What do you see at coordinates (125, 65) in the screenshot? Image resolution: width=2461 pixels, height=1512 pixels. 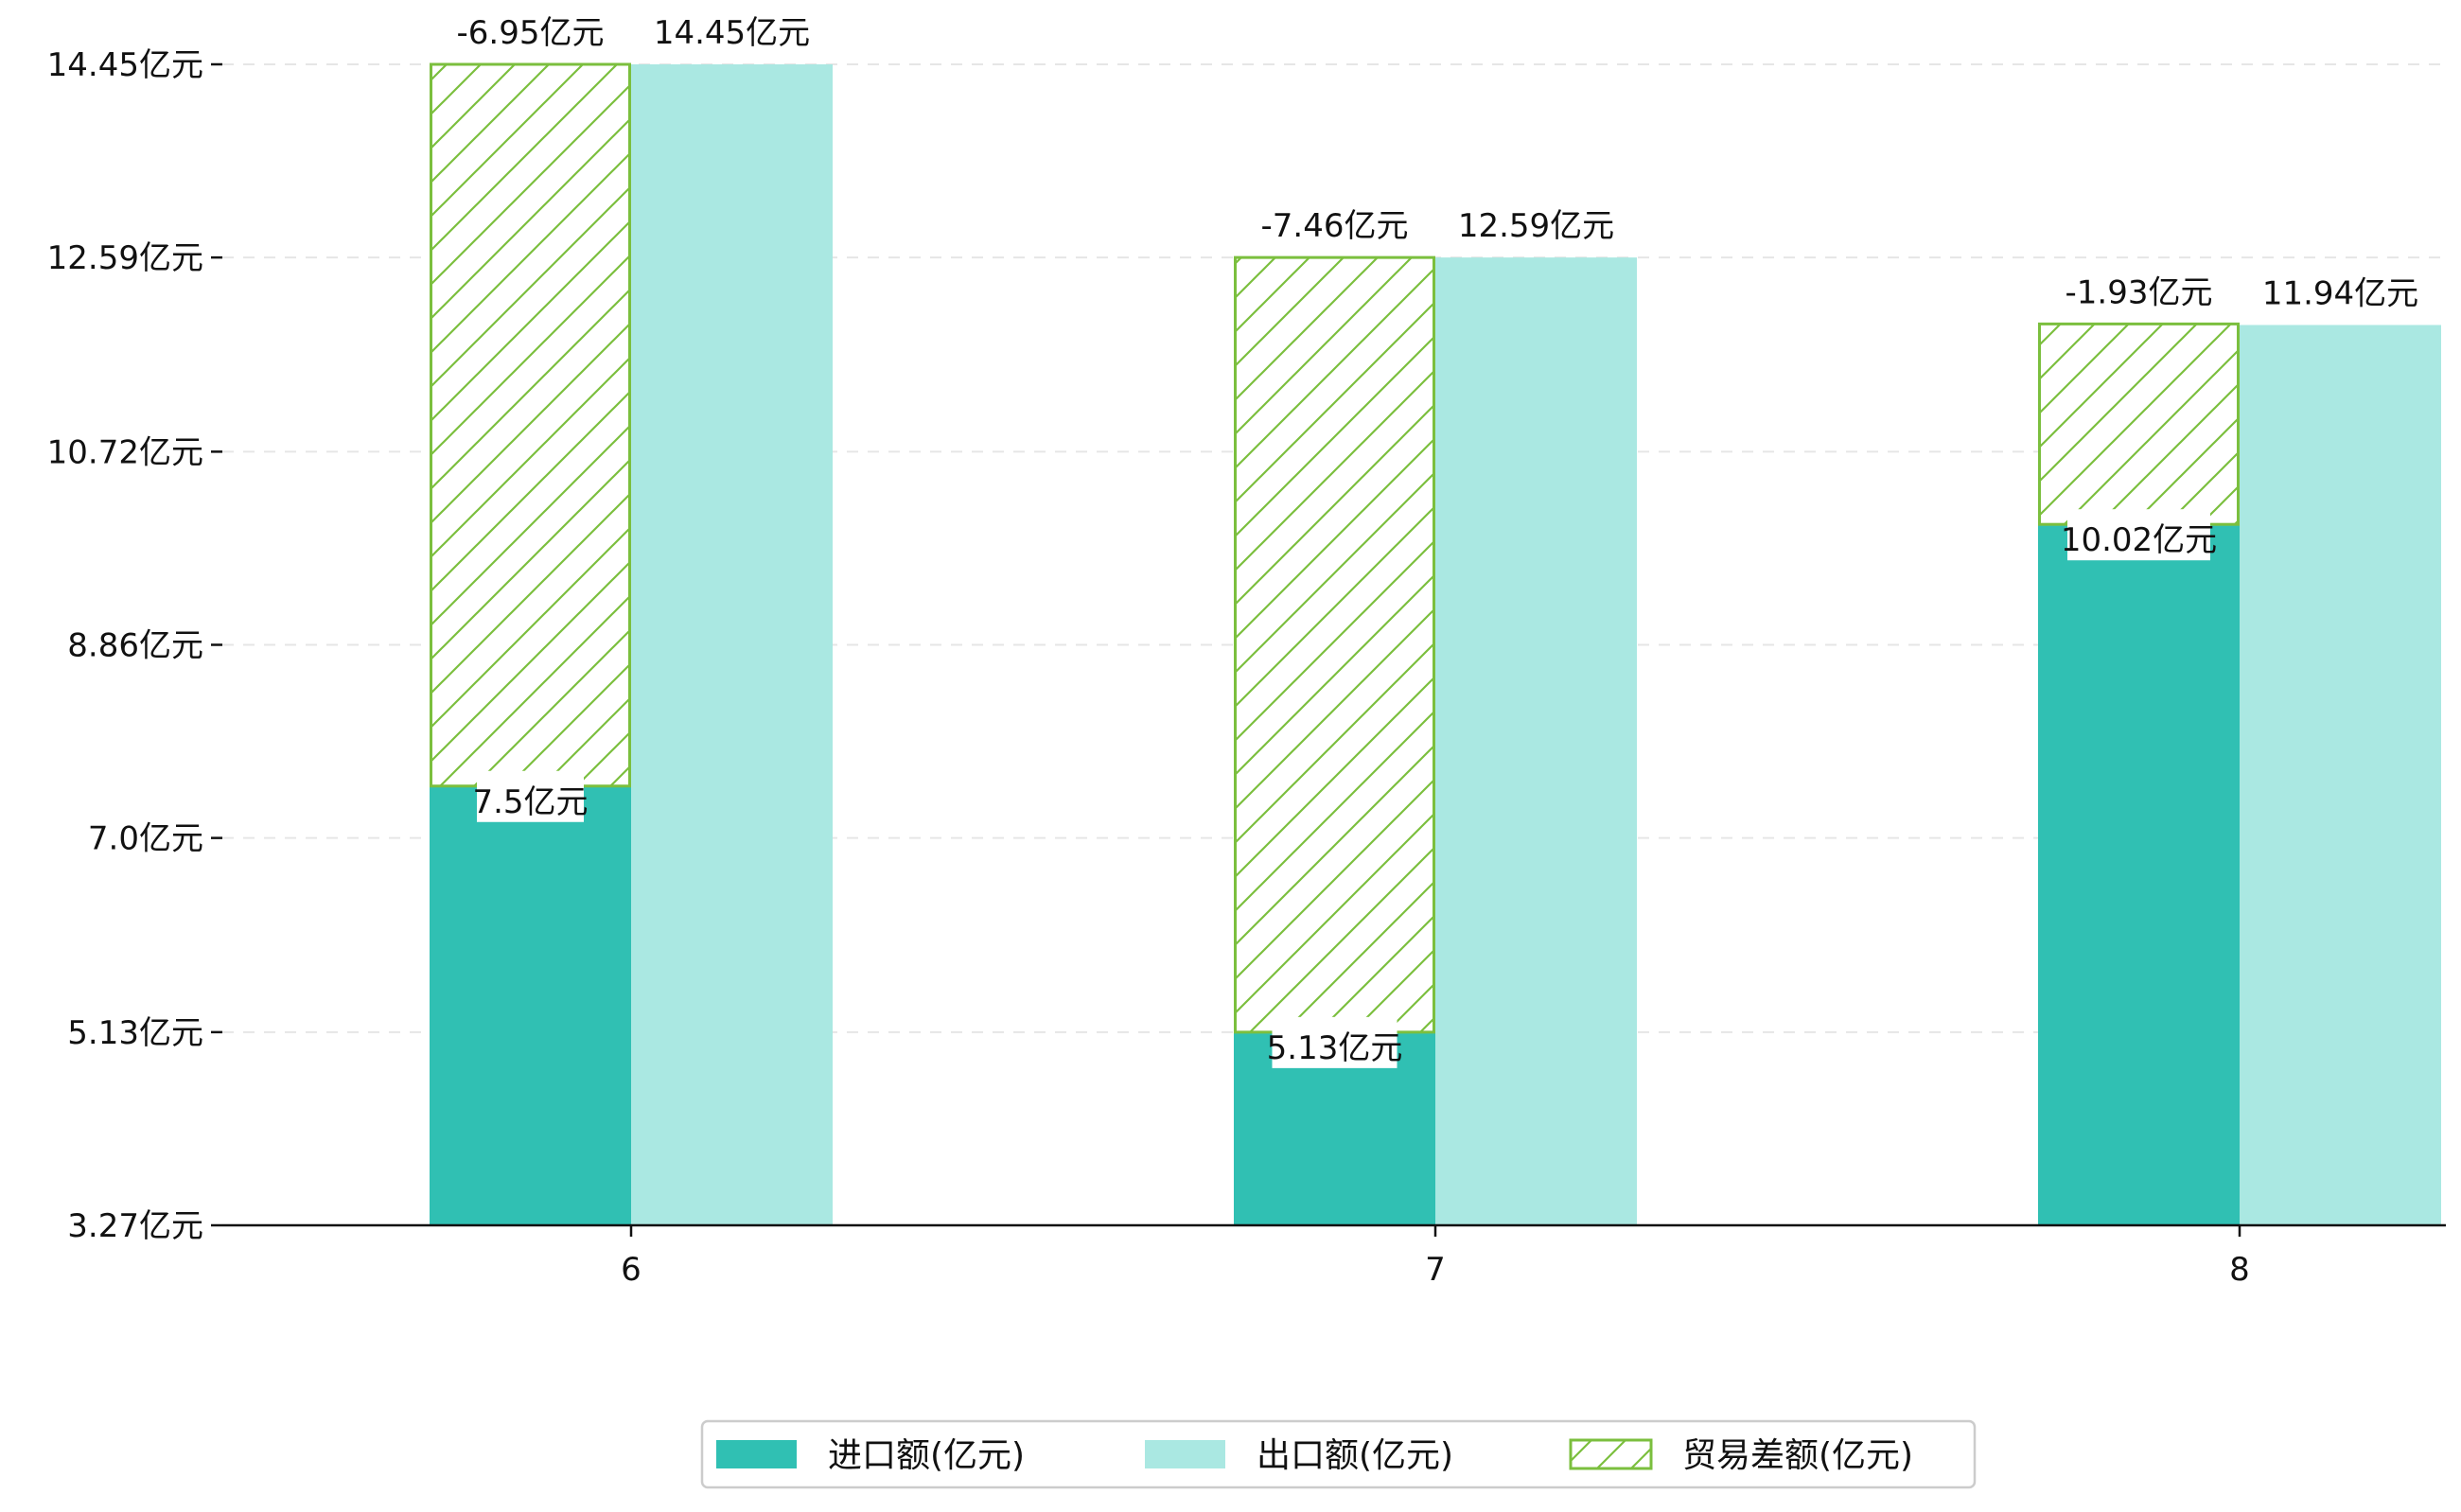 I see `y-tick-label: 14.45亿元` at bounding box center [125, 65].